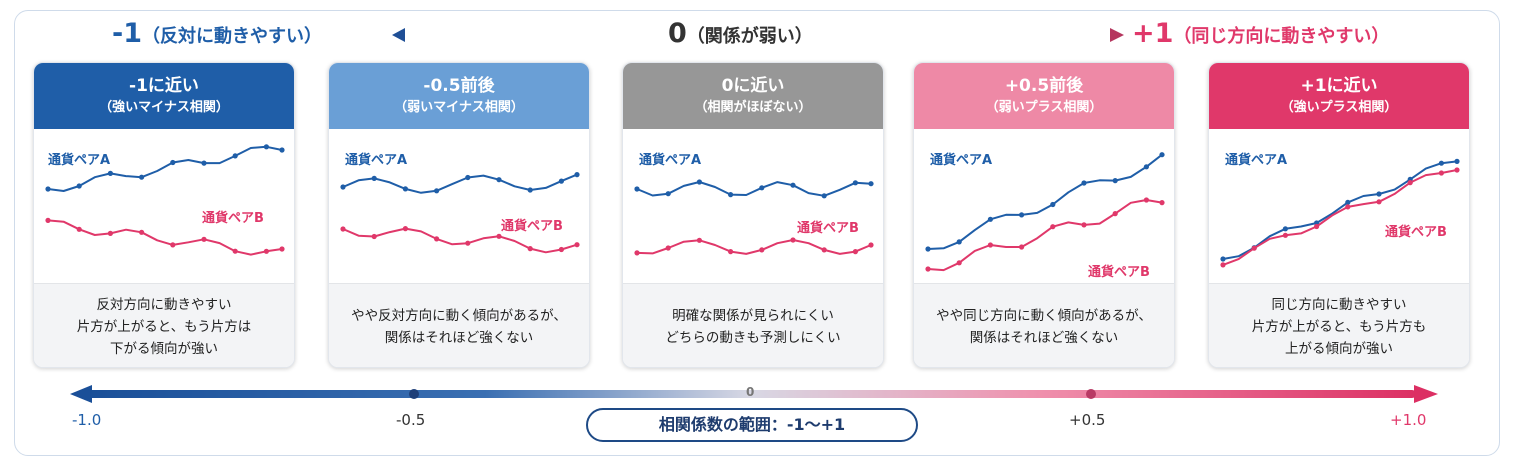 The height and width of the screenshot is (468, 1513). I want to click on heading-positive: +1（同じ方向に動きやすい）, so click(1260, 34).